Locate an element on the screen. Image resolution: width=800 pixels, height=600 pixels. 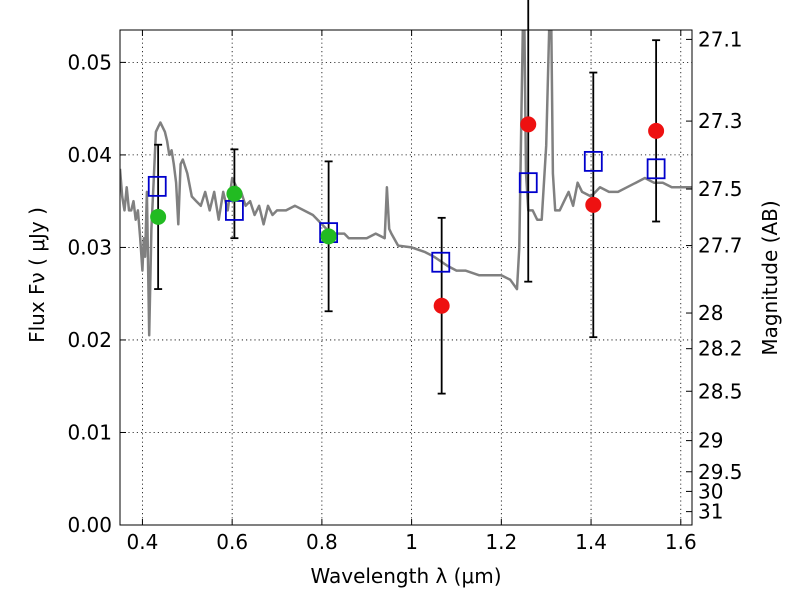
x-tick-label: 0.4 is located at coordinates (143, 542).